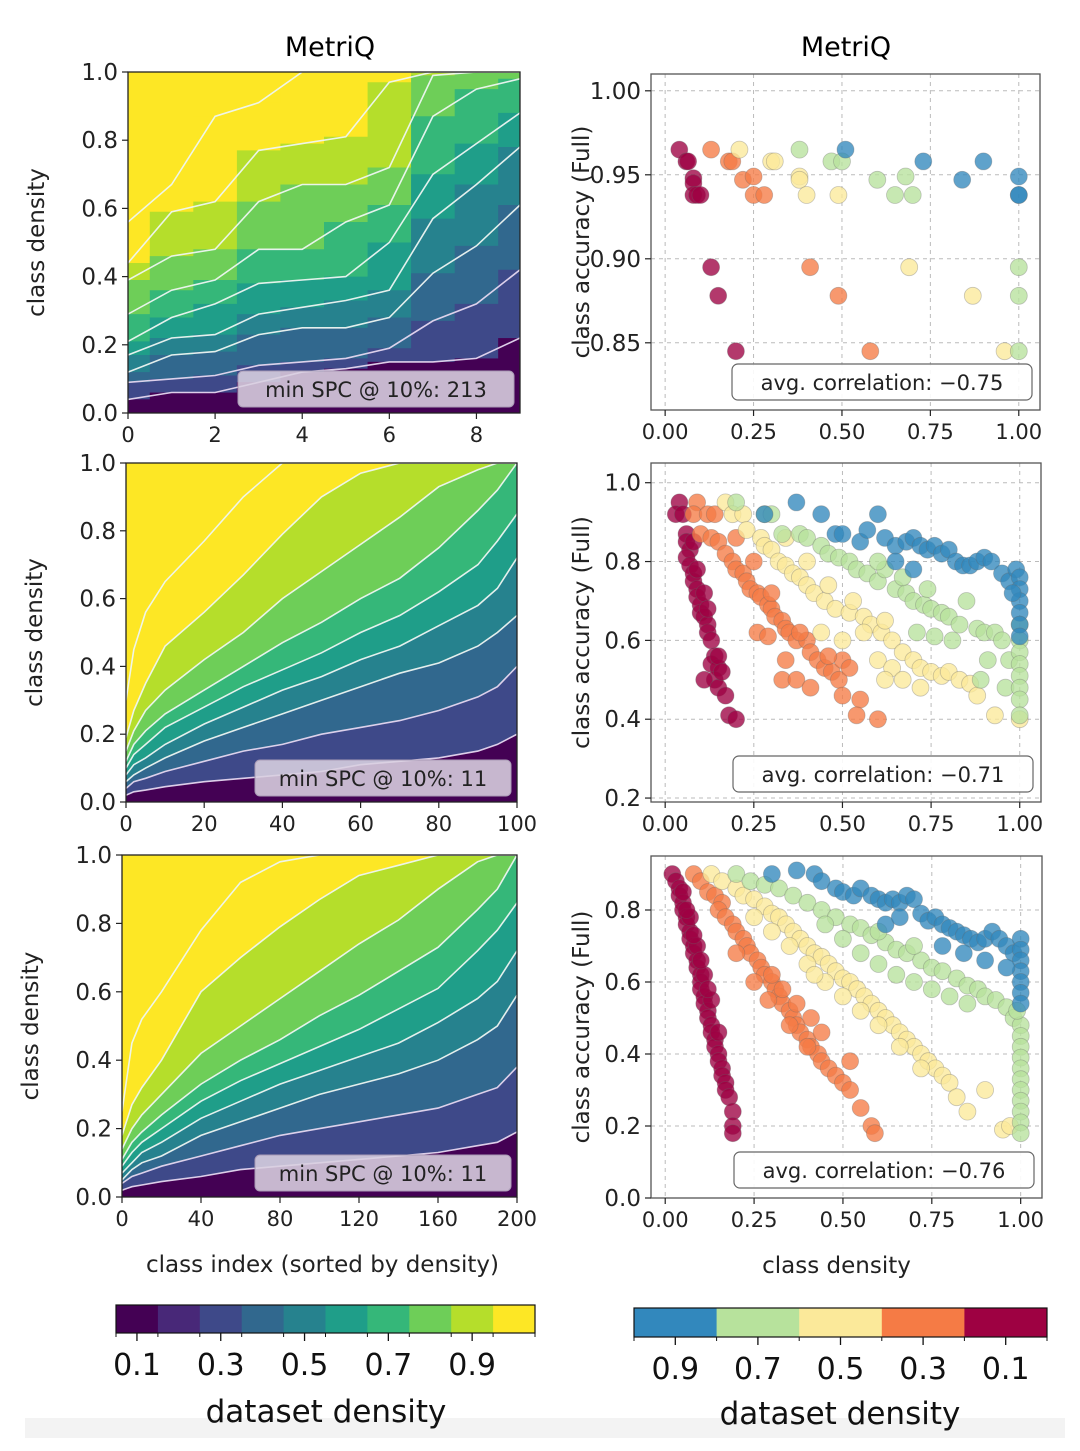  I want to click on x-tick-label: 0.00, so click(665, 432).